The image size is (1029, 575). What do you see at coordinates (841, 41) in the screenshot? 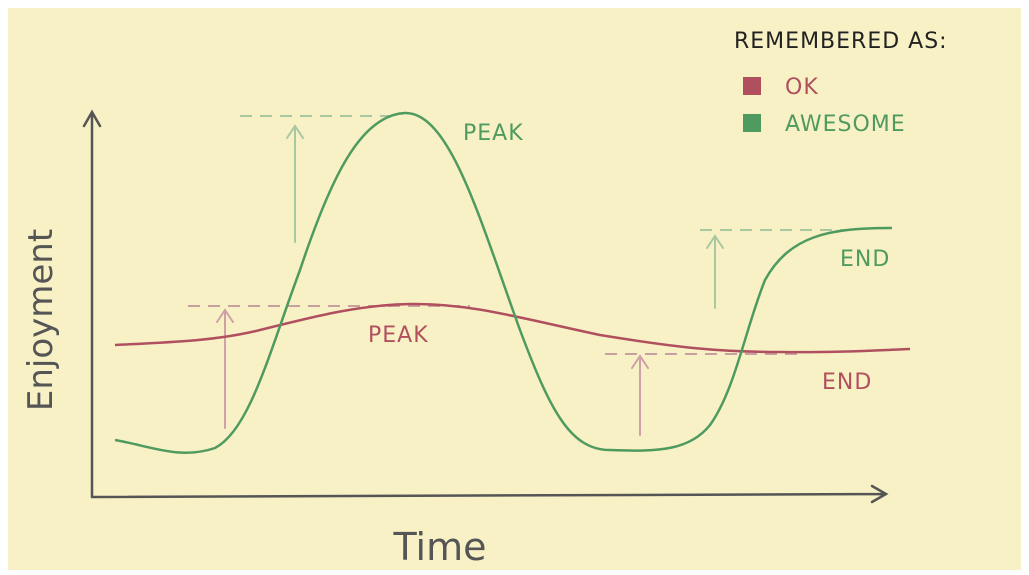
I see `legend-title: REMEMBERED AS:` at bounding box center [841, 41].